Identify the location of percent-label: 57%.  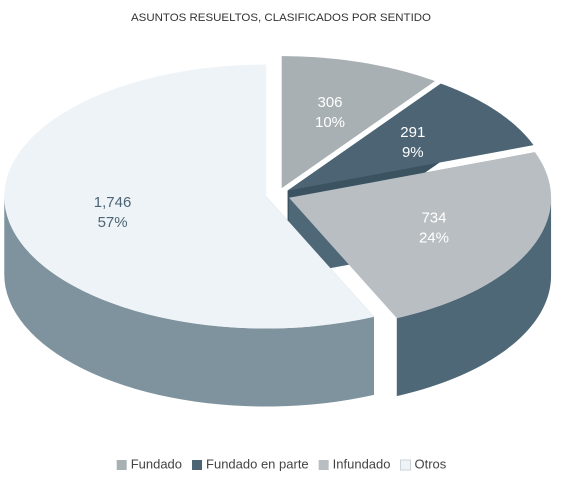
(113, 222).